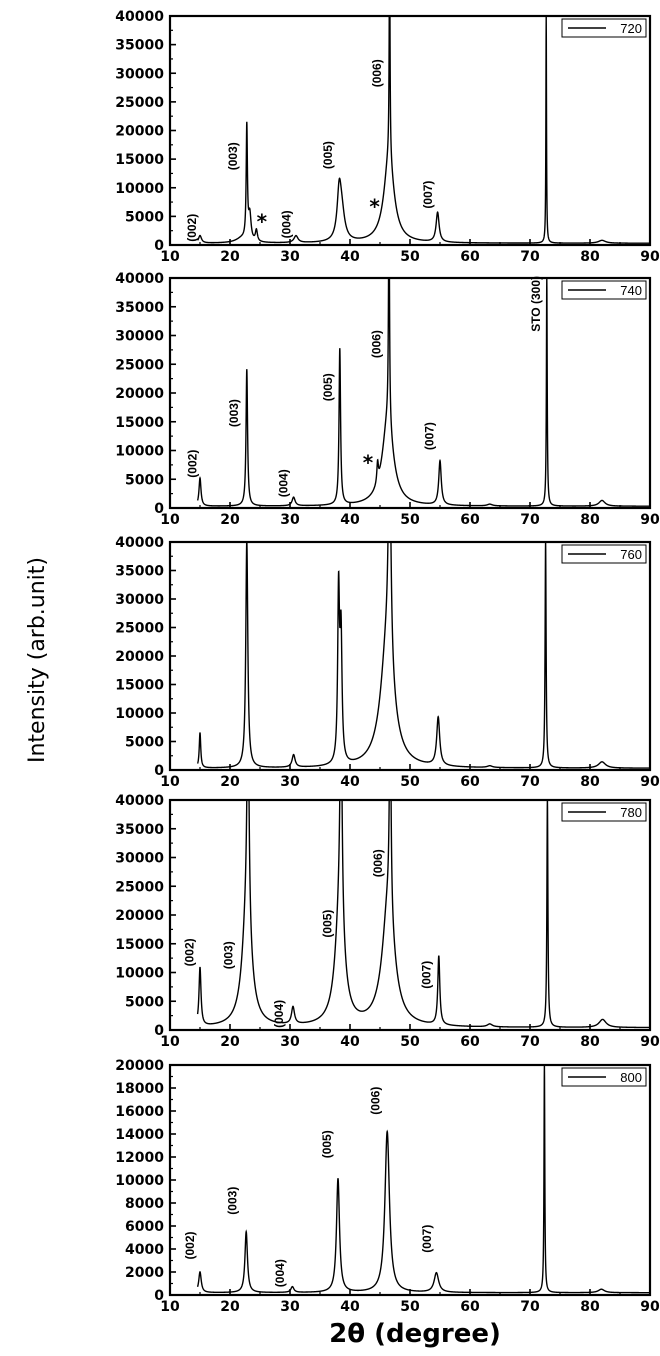 The image size is (660, 1356). What do you see at coordinates (139, 1135) in the screenshot?
I see `y-tick-label: 14000` at bounding box center [139, 1135].